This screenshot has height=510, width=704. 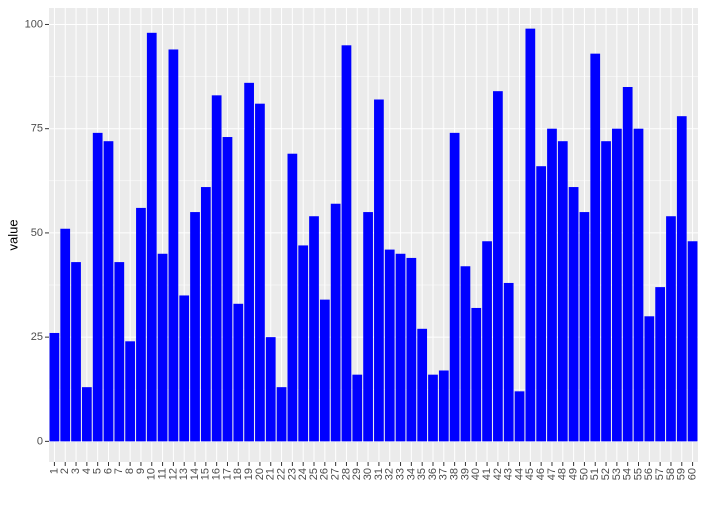 What do you see at coordinates (541, 474) in the screenshot?
I see `x-tick-label: 46` at bounding box center [541, 474].